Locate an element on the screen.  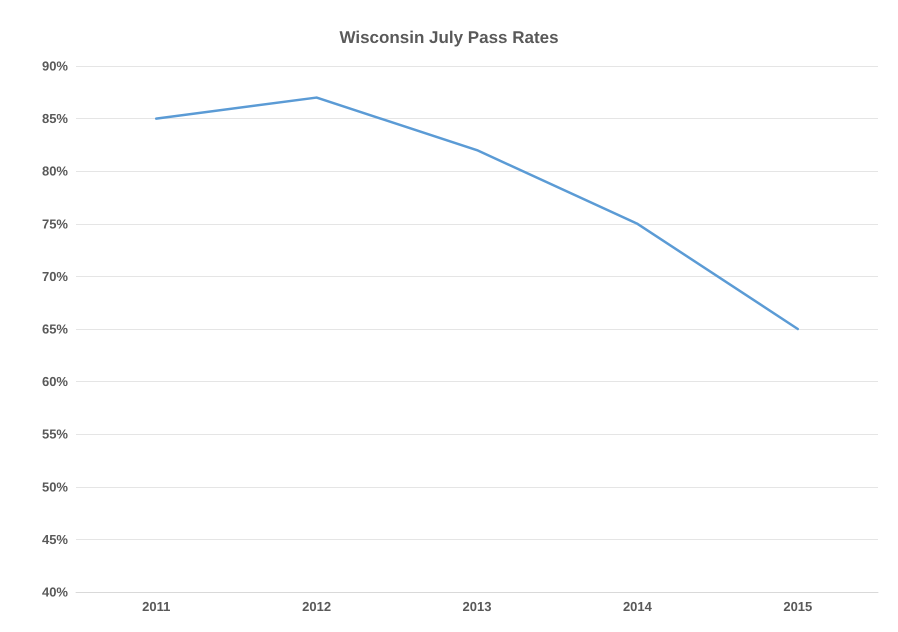
y-tick-label: 60% is located at coordinates (55, 382).